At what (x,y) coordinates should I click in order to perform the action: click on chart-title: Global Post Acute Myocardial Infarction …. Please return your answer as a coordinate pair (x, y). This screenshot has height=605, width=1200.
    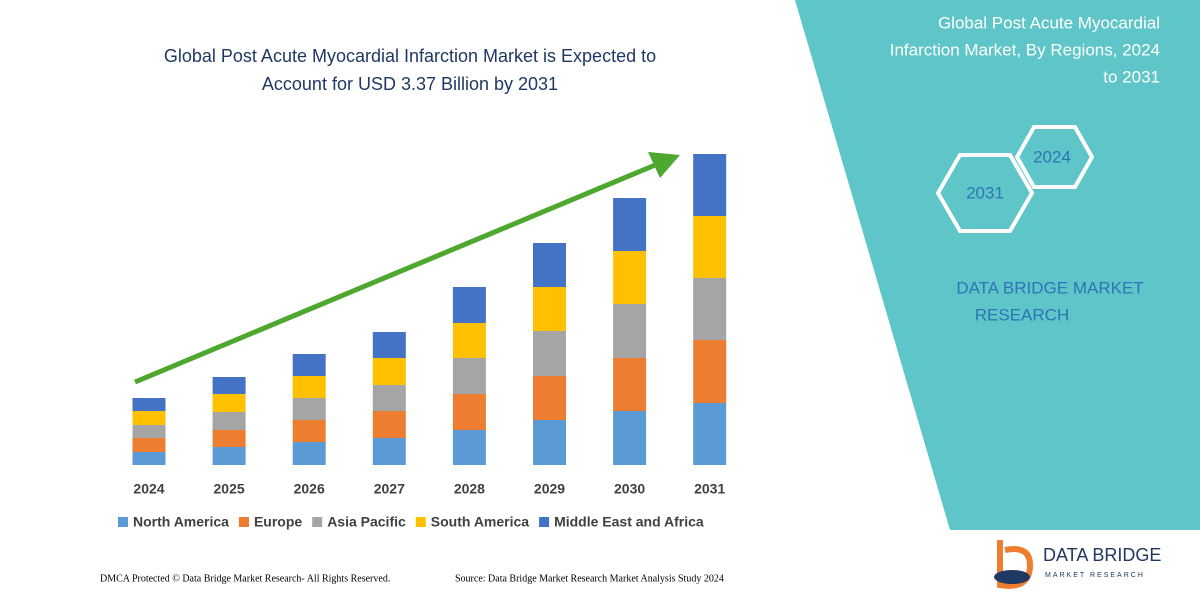
    Looking at the image, I should click on (410, 56).